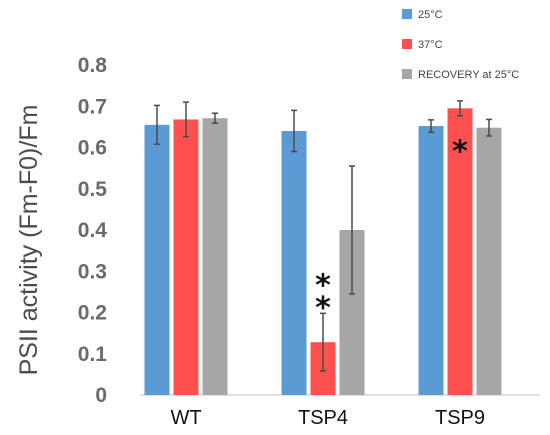  I want to click on y-tick-label: 0.7, so click(92, 106).